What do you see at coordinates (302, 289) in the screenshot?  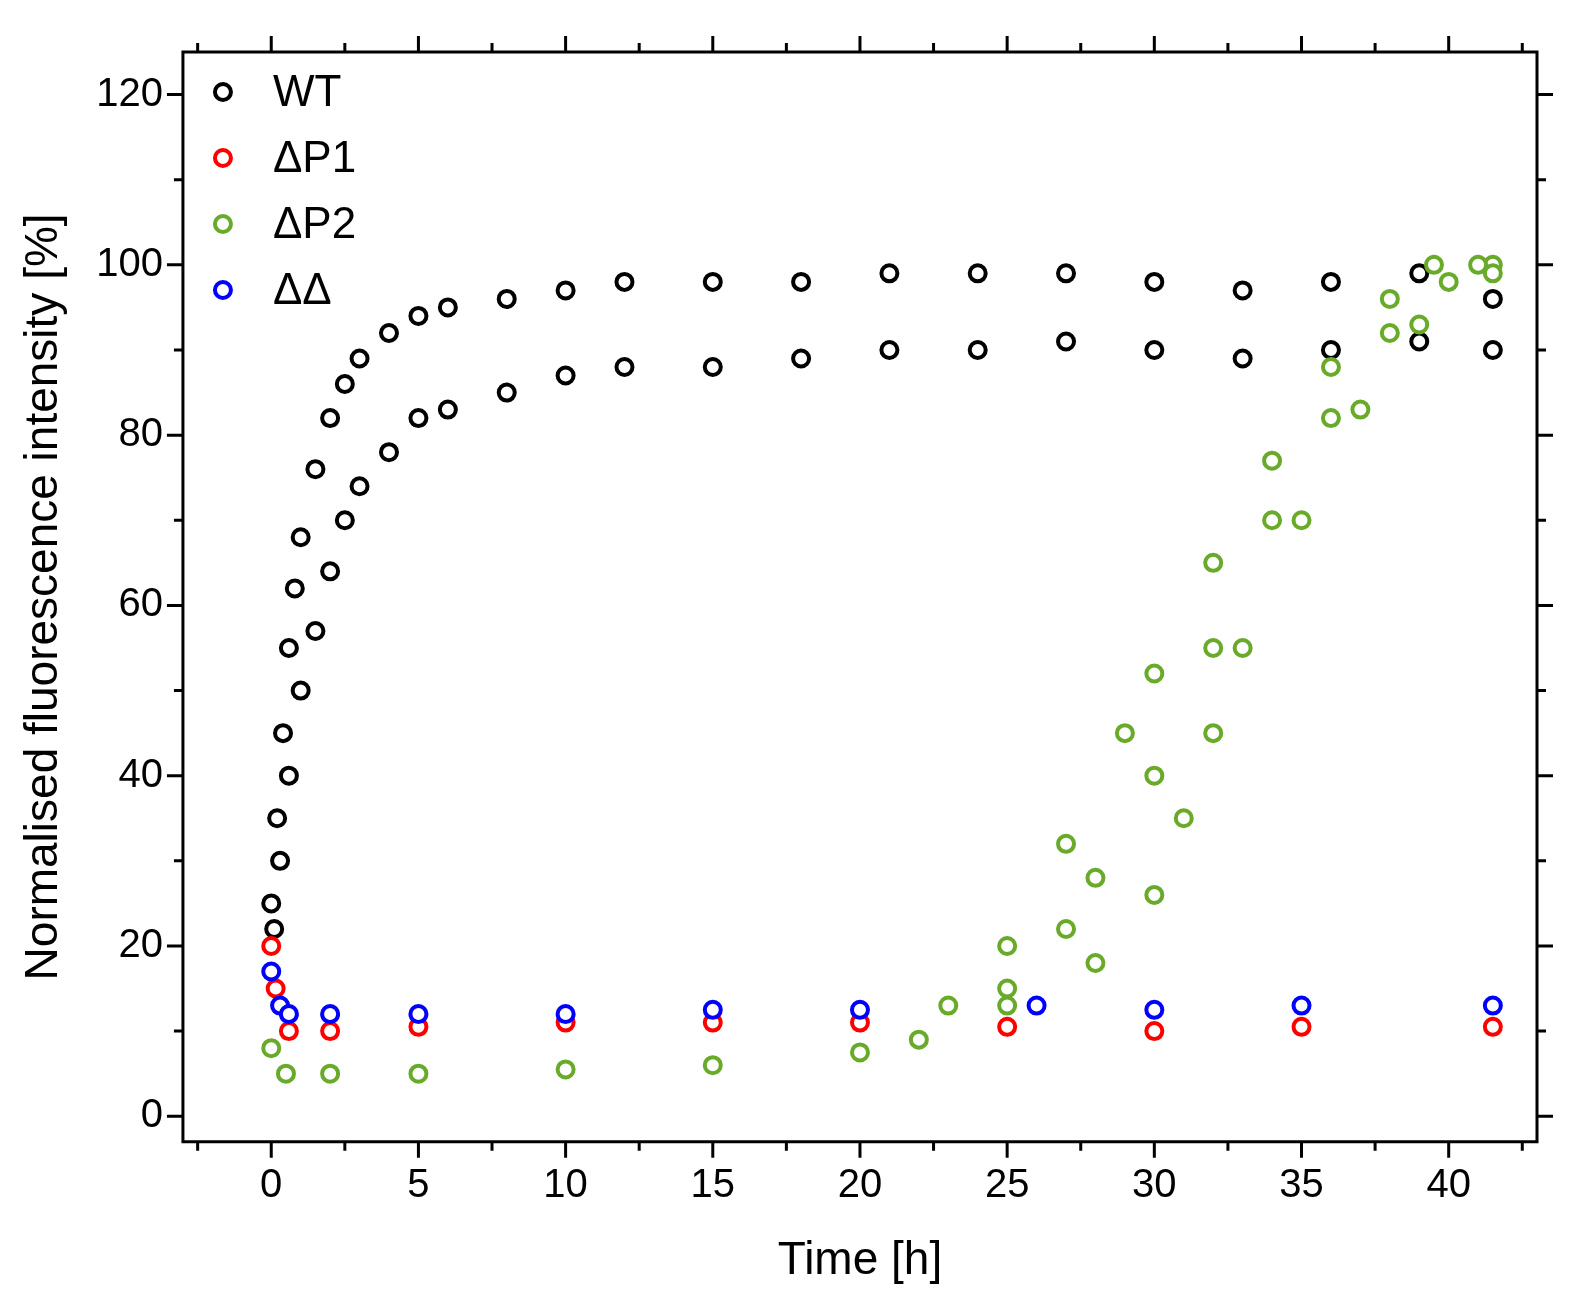 I see `legend-label: ΔΔ` at bounding box center [302, 289].